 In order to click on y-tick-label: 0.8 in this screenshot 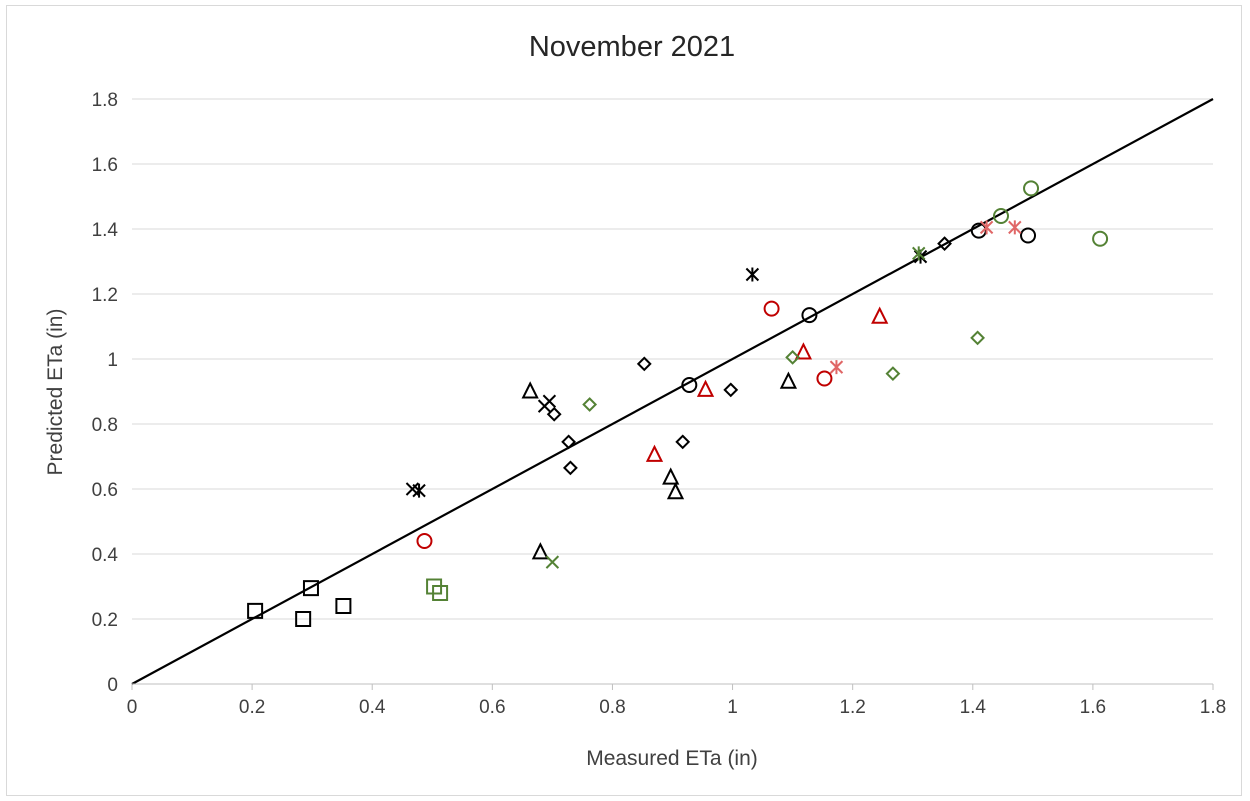, I will do `click(105, 425)`.